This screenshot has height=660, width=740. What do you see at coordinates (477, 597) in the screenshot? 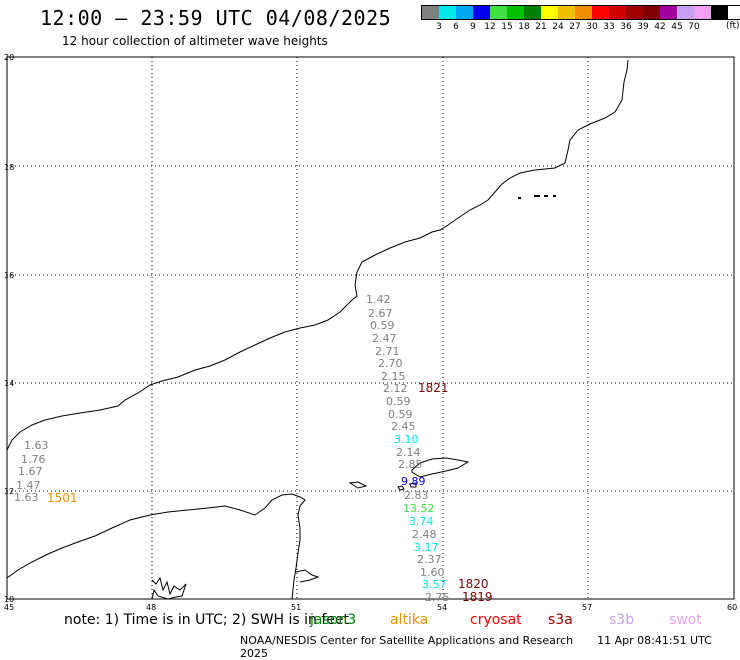
I see `pass-time-label: 1819` at bounding box center [477, 597].